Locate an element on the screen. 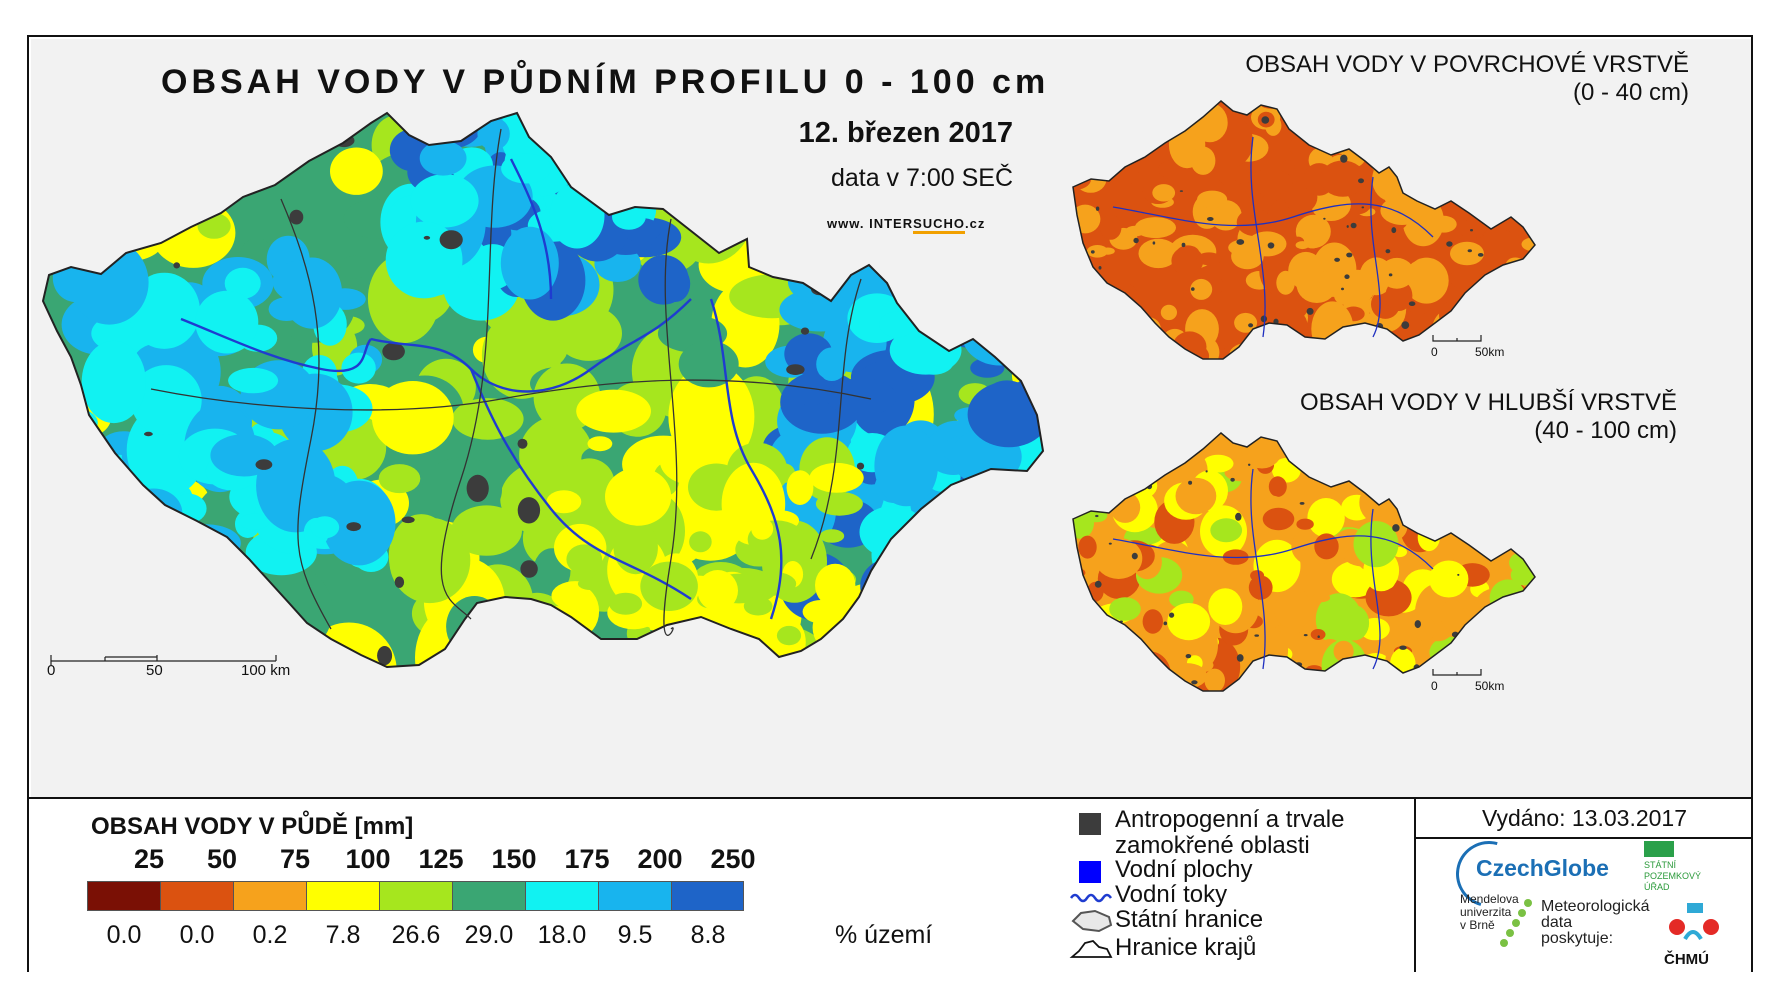 The width and height of the screenshot is (1772, 1003). legend-percent: 29.0 is located at coordinates (489, 935).